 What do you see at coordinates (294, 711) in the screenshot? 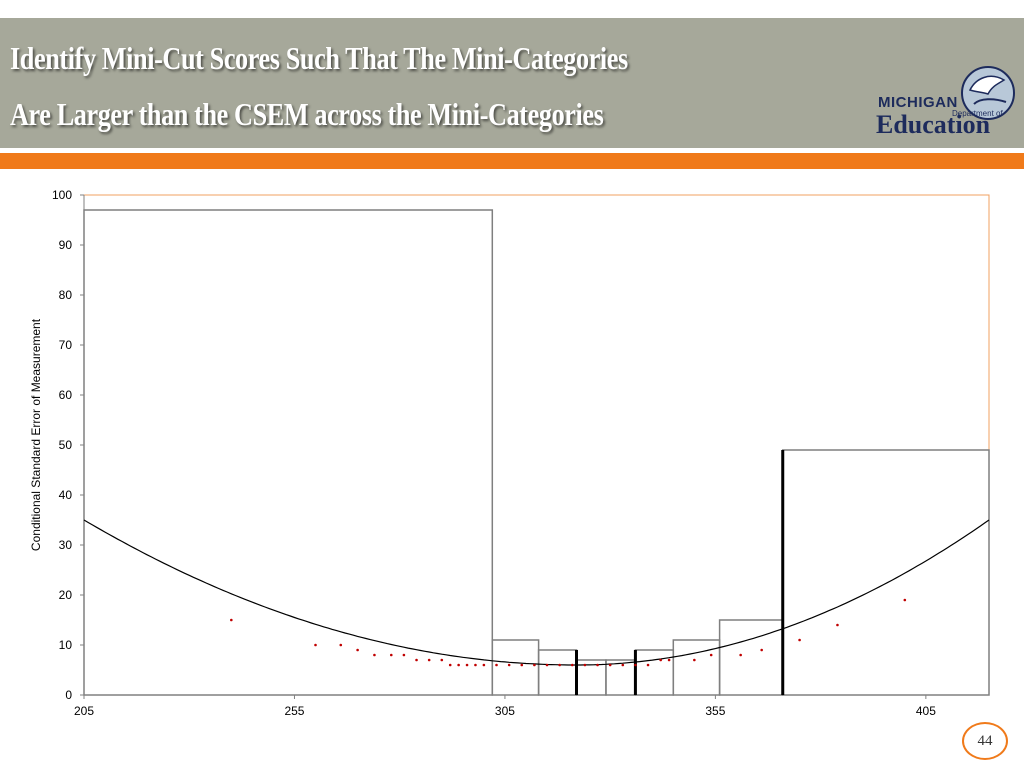
I see `x-tick-label: 255` at bounding box center [294, 711].